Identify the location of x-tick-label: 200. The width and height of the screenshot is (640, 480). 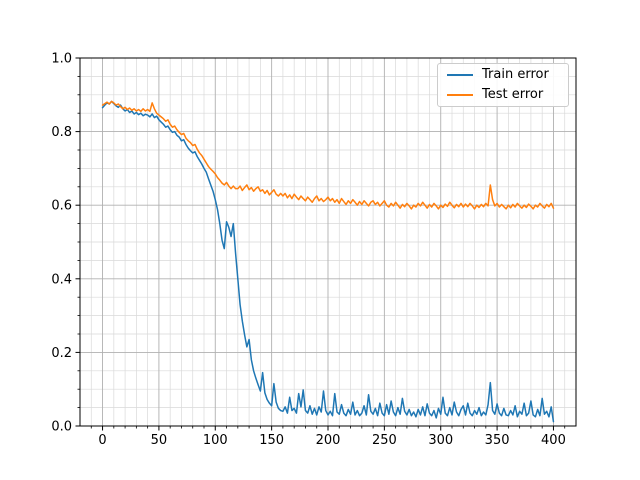
(328, 440).